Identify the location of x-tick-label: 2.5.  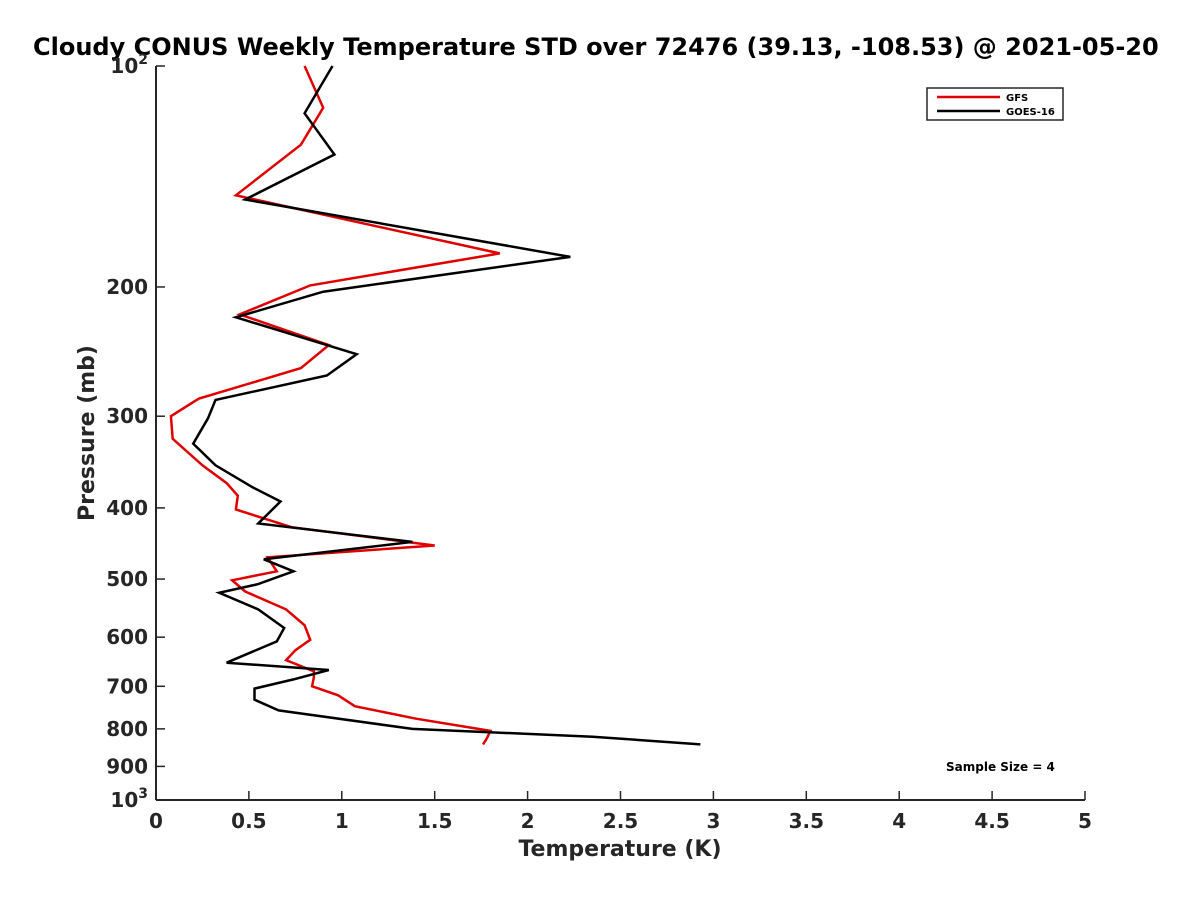
(620, 821).